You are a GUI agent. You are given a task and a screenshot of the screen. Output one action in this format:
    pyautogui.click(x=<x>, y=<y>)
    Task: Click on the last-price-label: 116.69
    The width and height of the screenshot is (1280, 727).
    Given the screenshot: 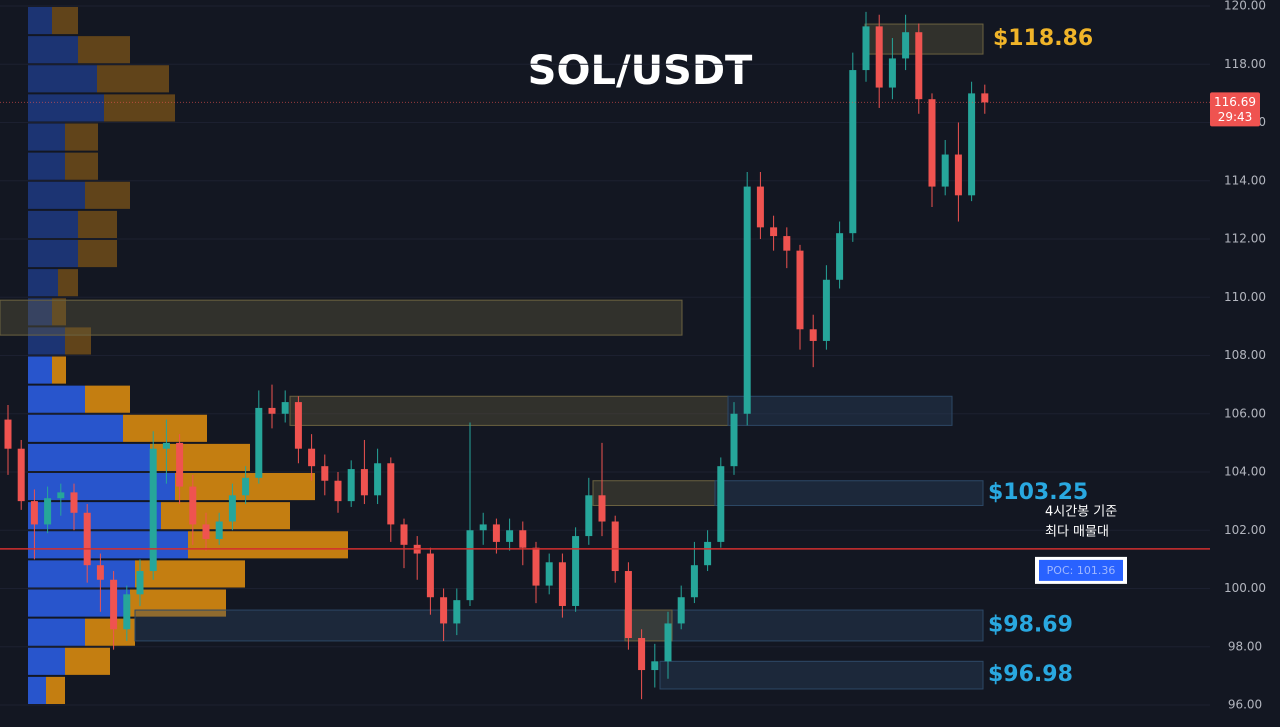 What is the action you would take?
    pyautogui.click(x=1235, y=102)
    